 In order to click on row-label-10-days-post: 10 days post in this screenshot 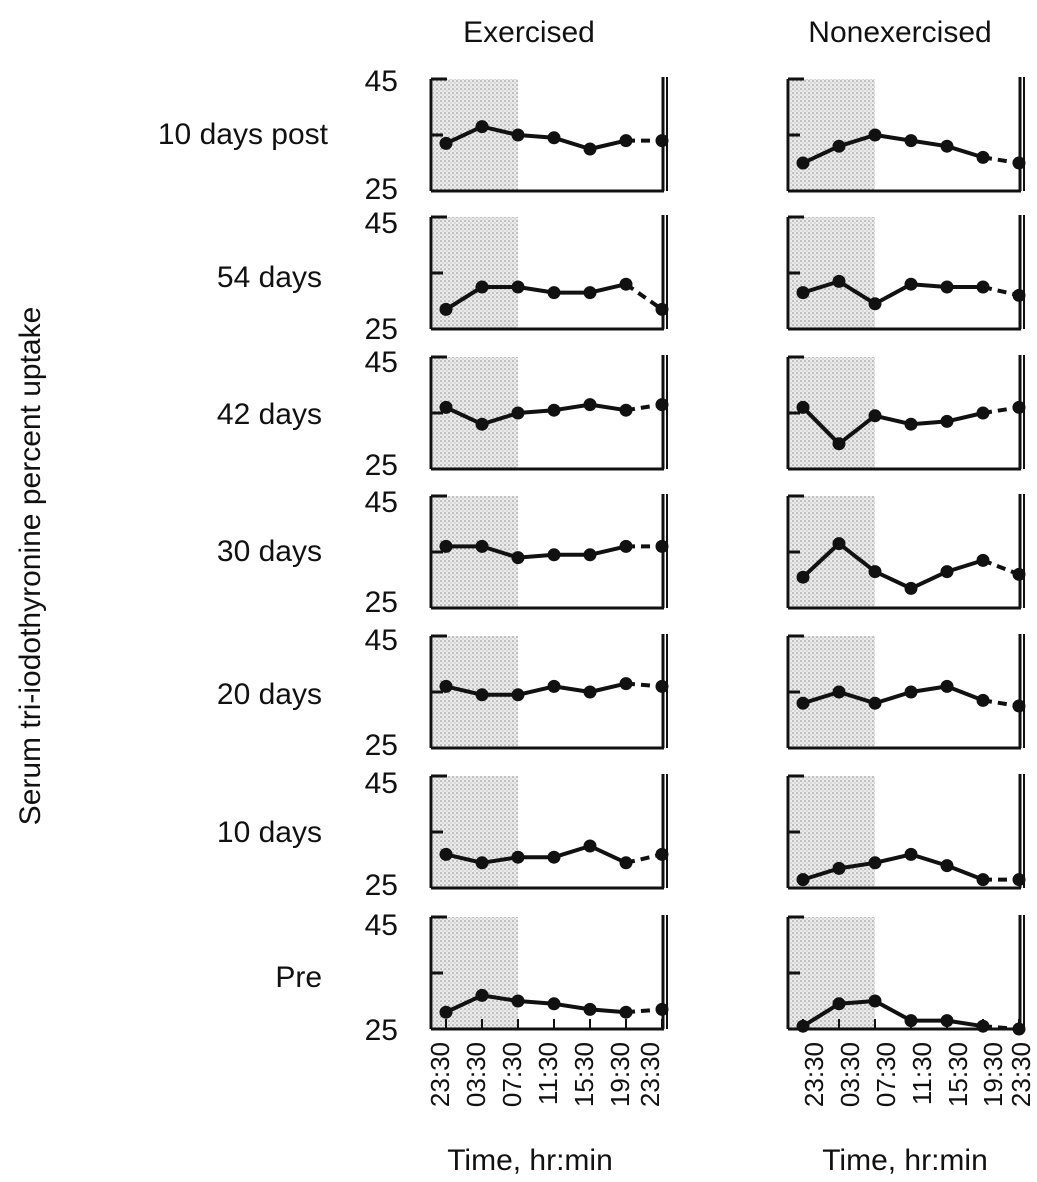, I will do `click(243, 134)`.